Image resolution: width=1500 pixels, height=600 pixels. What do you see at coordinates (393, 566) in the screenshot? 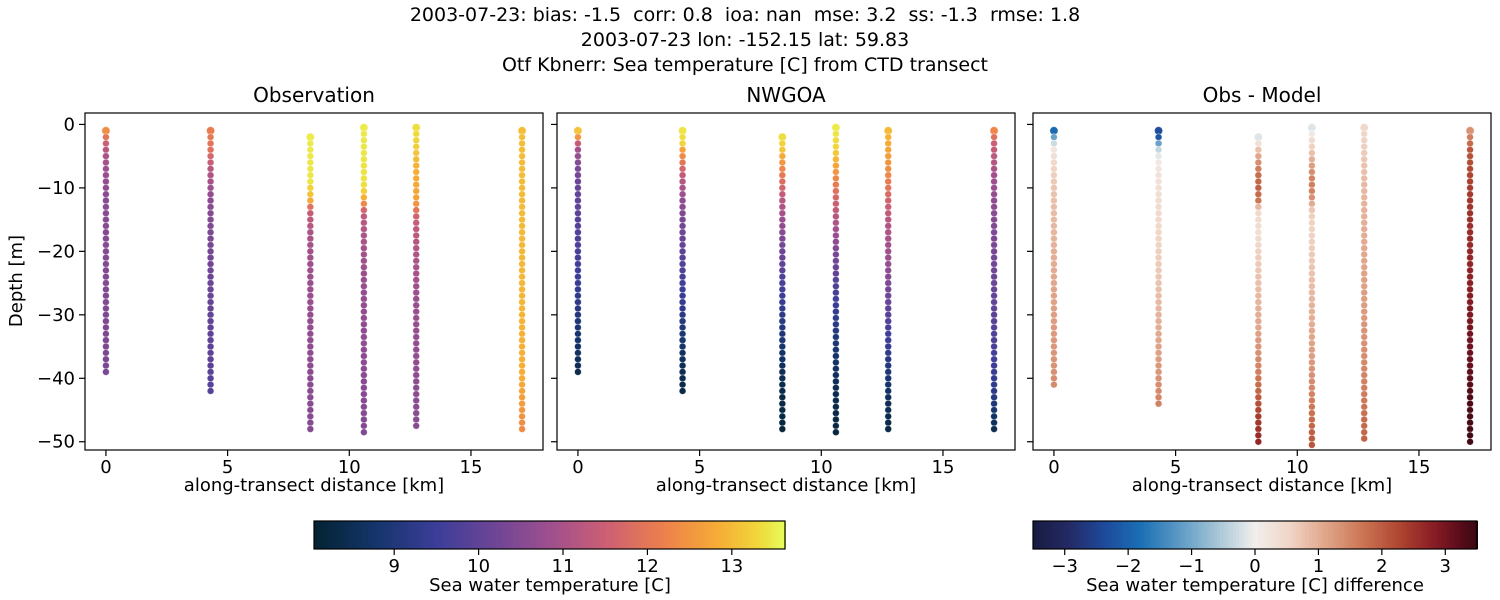
I see `svg-text: 9` at bounding box center [393, 566].